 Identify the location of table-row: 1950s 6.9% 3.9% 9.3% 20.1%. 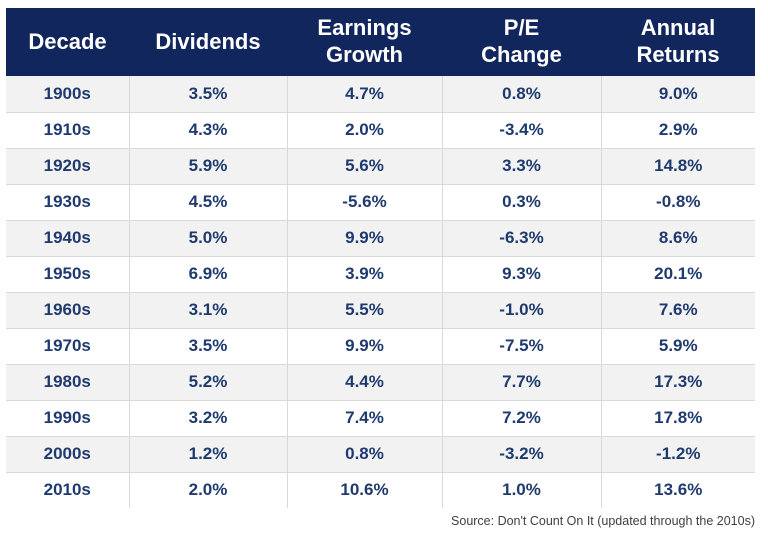
(380, 273).